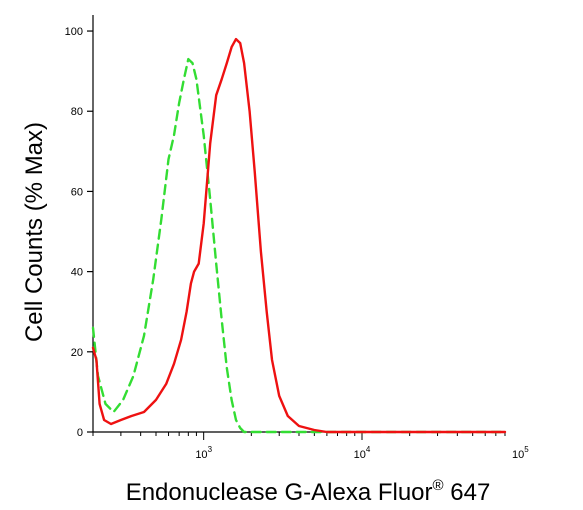 The image size is (583, 510). Describe the element at coordinates (438, 485) in the screenshot. I see `x-axis-title-superscript: ®` at that location.